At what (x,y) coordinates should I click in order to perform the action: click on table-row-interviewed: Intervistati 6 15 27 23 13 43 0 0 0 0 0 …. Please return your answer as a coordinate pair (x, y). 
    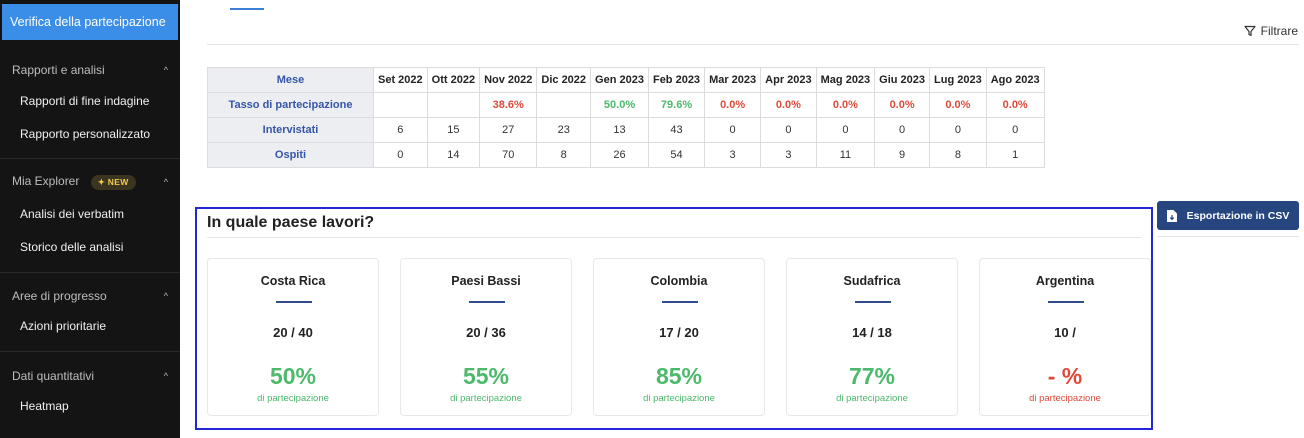
    Looking at the image, I should click on (626, 130).